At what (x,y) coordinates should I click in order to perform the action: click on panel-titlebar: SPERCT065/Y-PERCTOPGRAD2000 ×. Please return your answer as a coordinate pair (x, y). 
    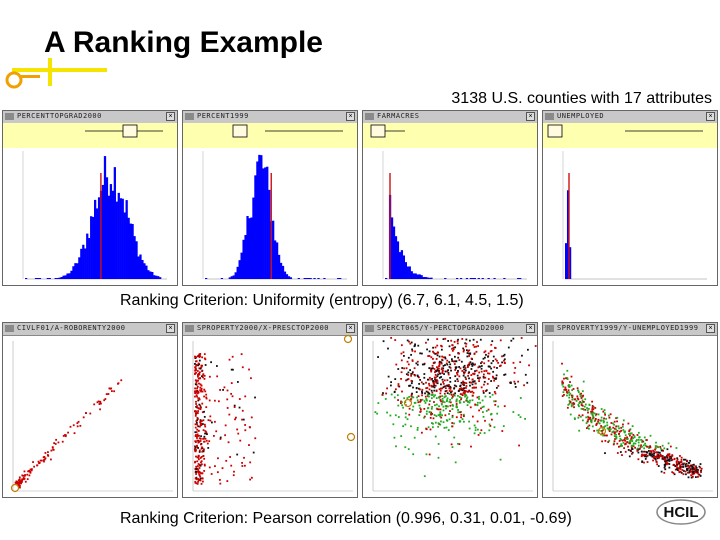
    Looking at the image, I should click on (450, 329).